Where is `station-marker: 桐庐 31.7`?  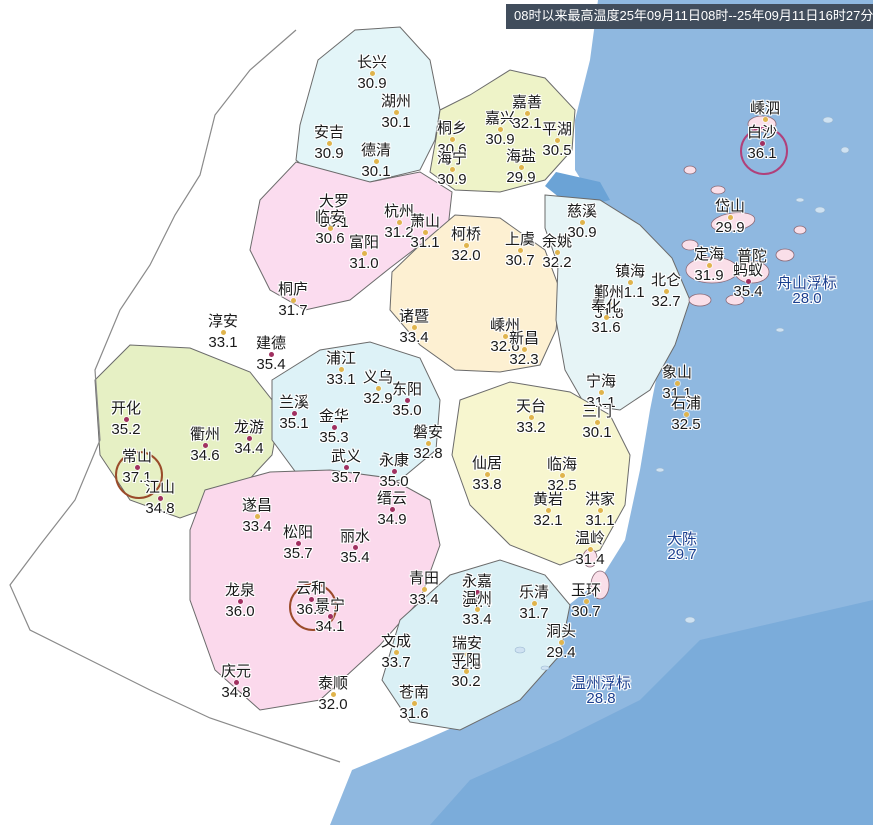 station-marker: 桐庐 31.7 is located at coordinates (293, 300).